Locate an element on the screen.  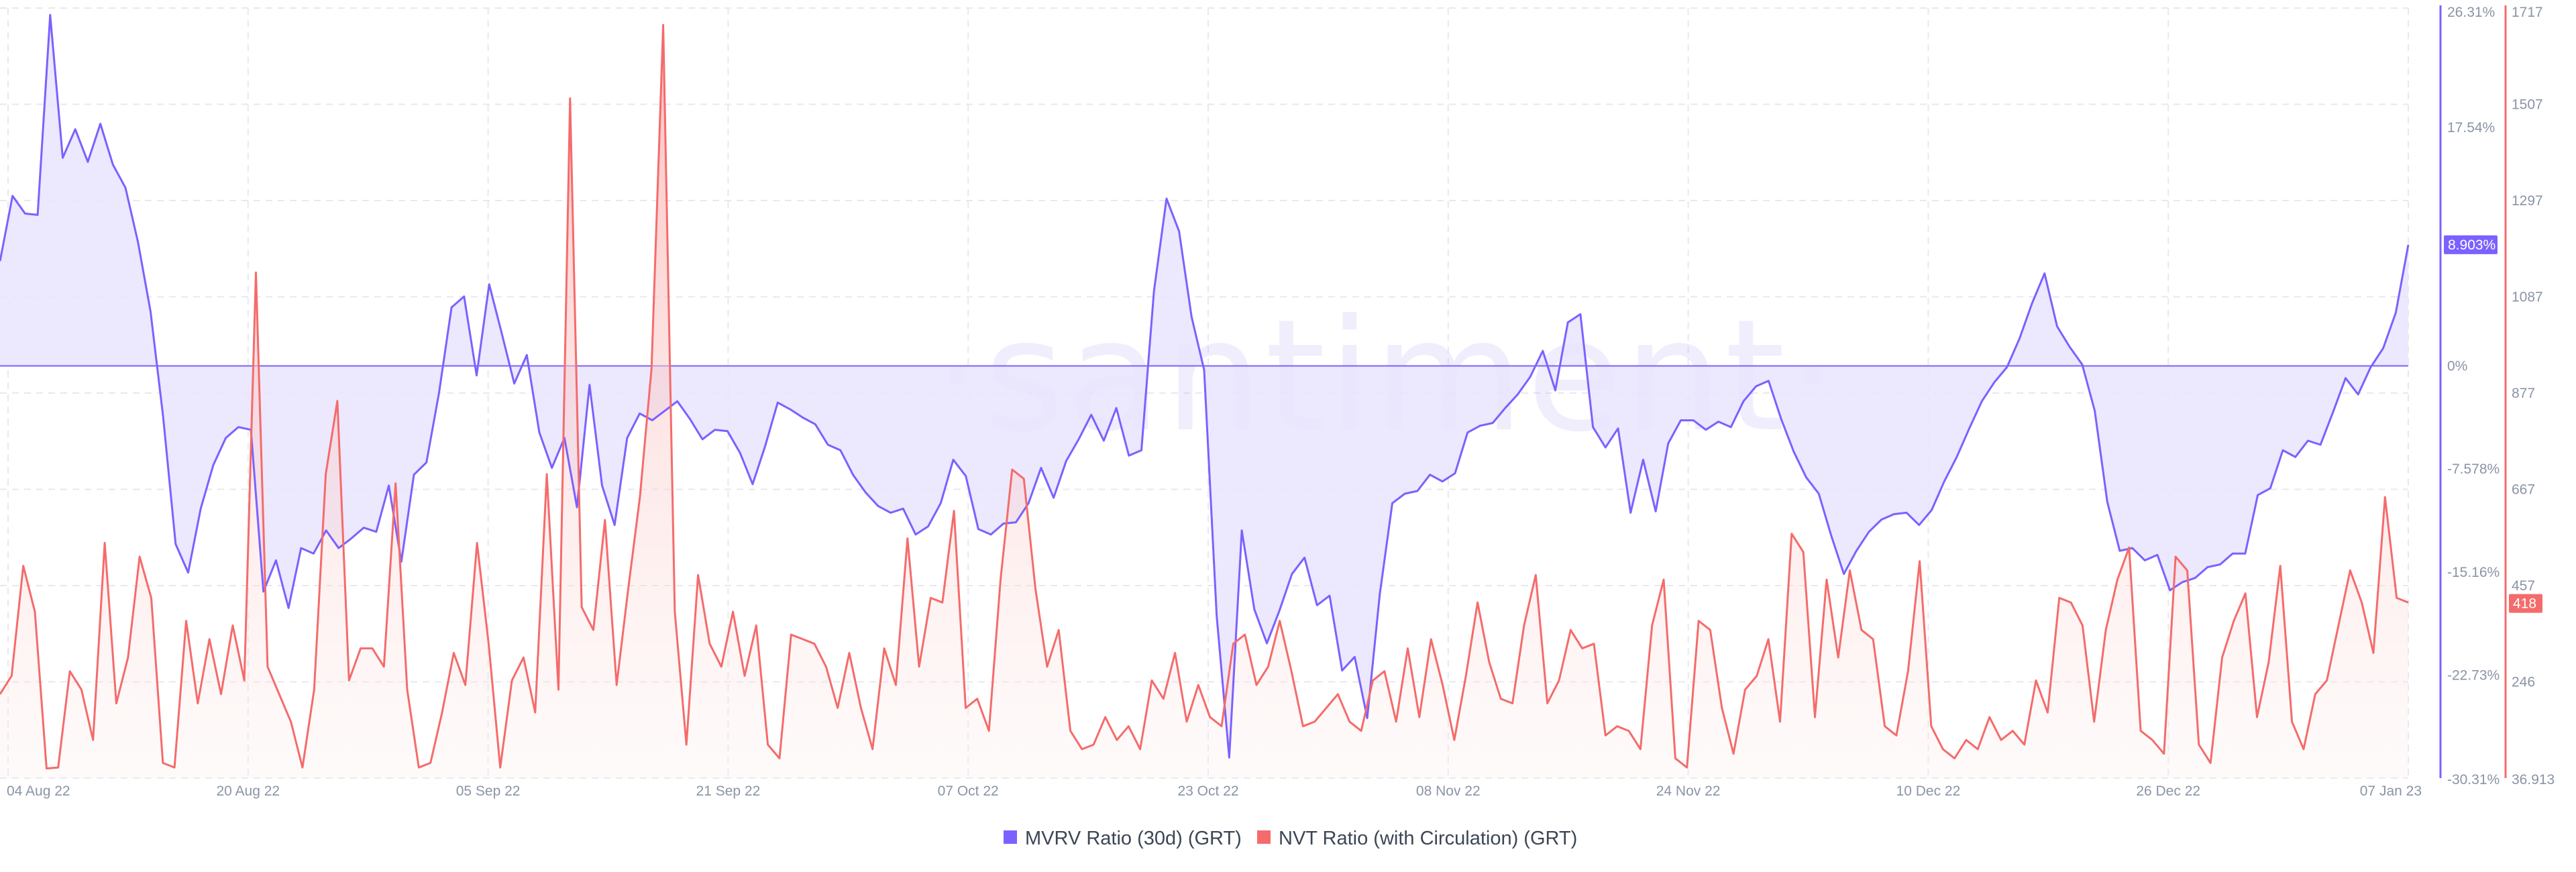
mvrv-last-value-badge is located at coordinates (2471, 245).